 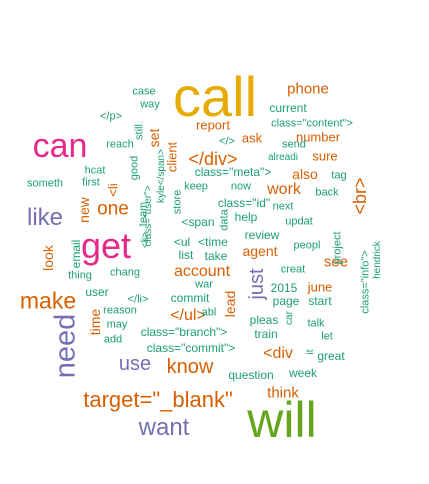 What do you see at coordinates (325, 156) in the screenshot?
I see `cloud-word: sure` at bounding box center [325, 156].